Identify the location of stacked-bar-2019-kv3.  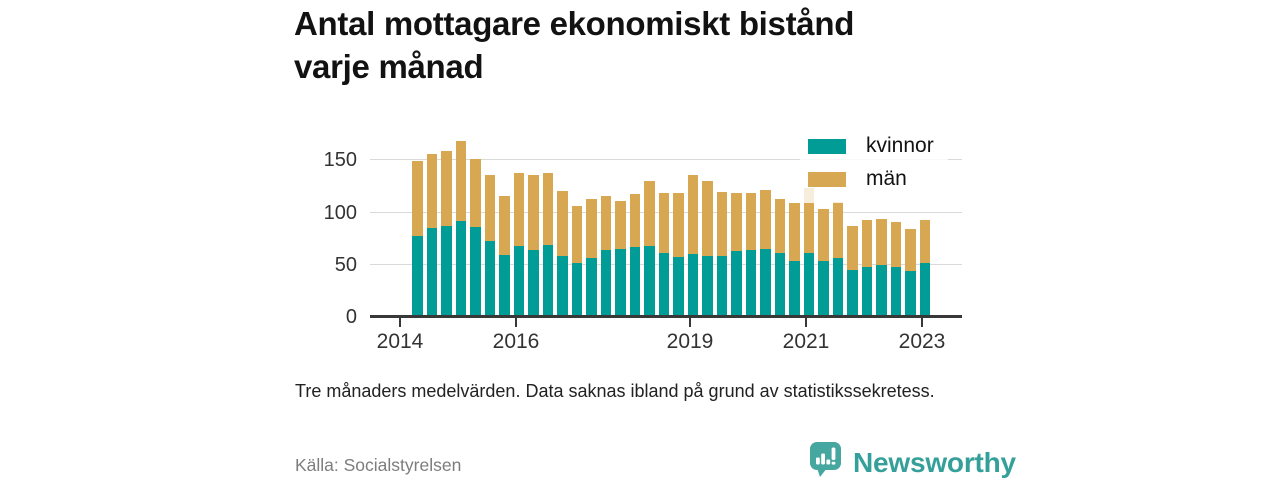
(721, 254).